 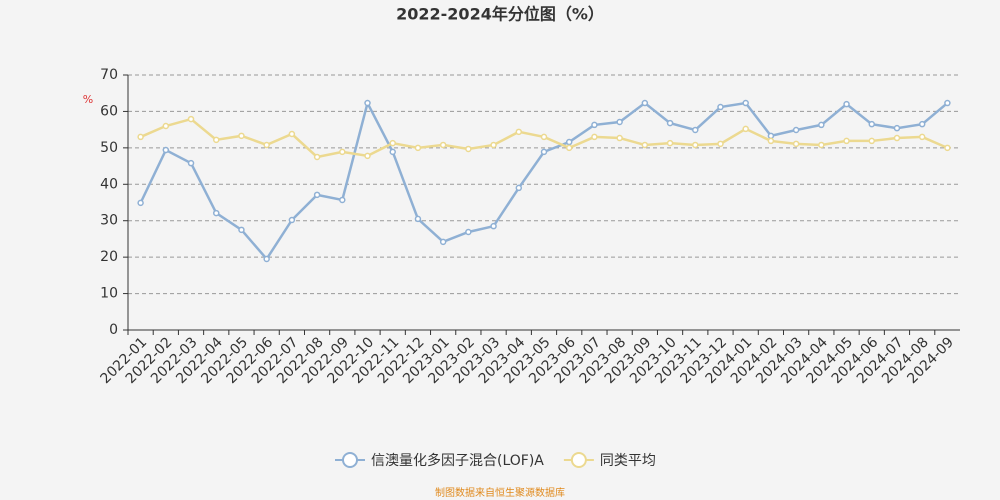 What do you see at coordinates (109, 221) in the screenshot?
I see `y-tick-label: 30` at bounding box center [109, 221].